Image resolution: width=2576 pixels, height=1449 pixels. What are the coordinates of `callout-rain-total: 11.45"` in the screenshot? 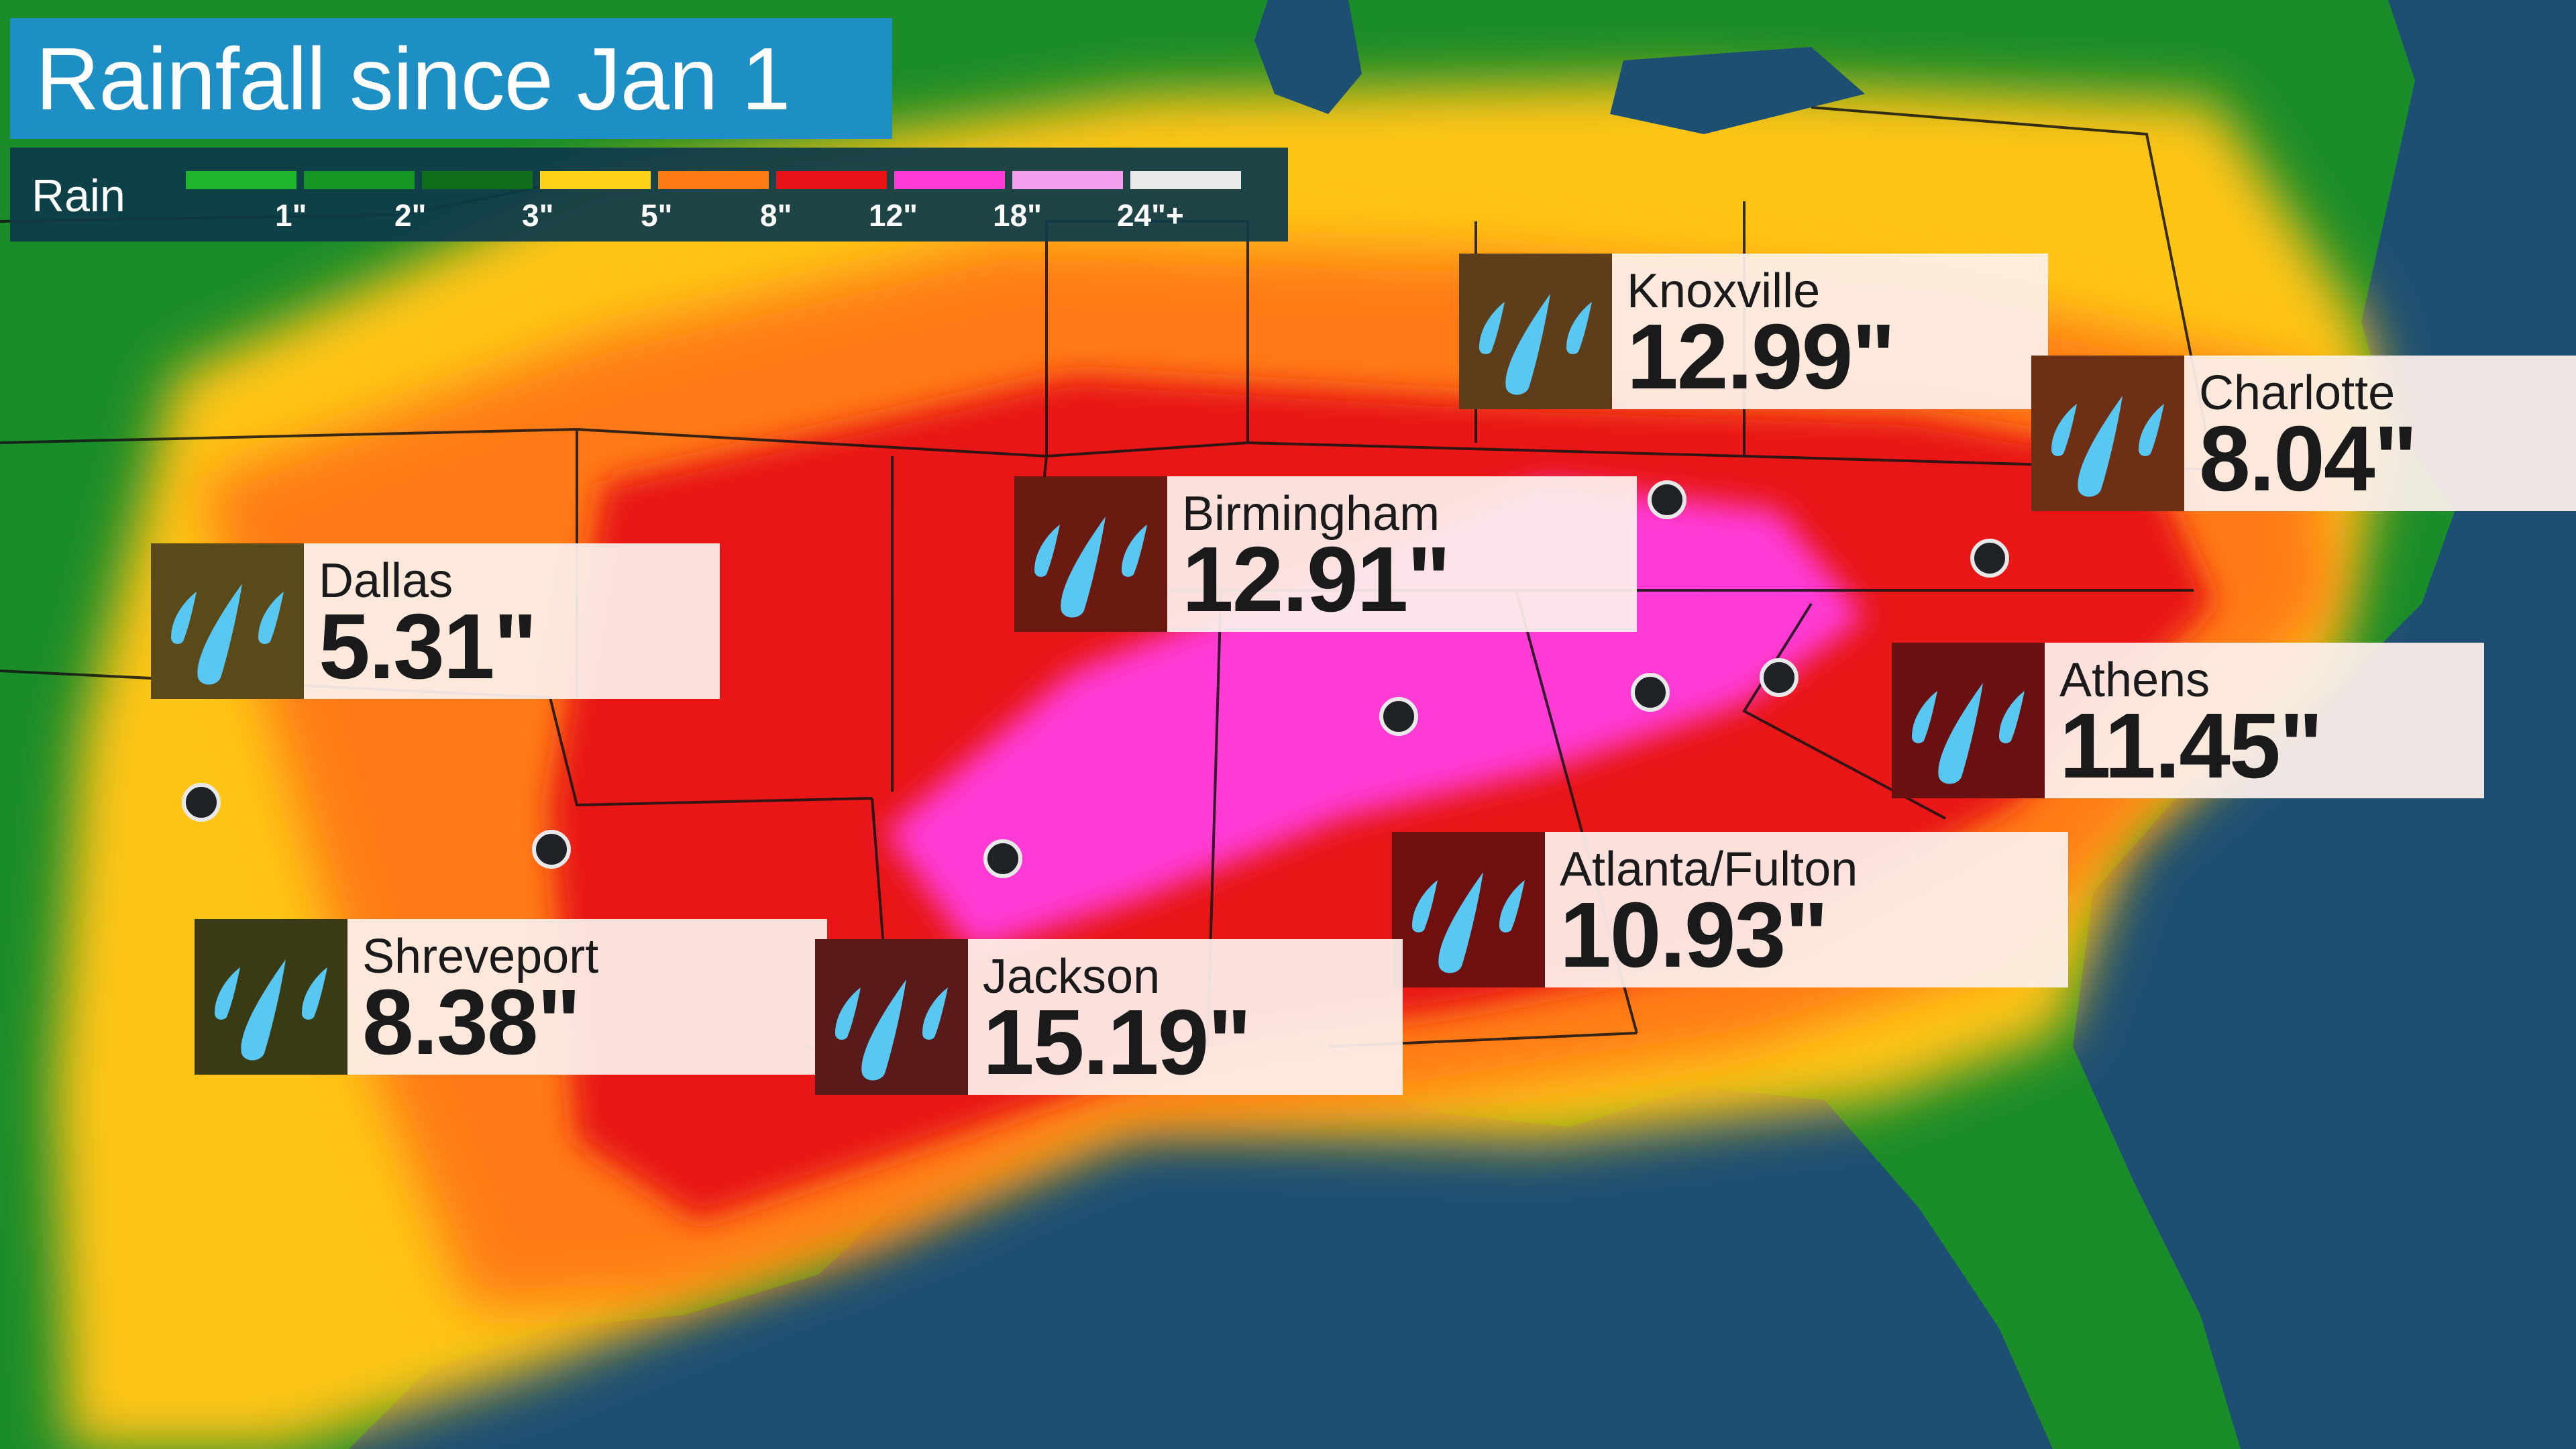 It's located at (2191, 746).